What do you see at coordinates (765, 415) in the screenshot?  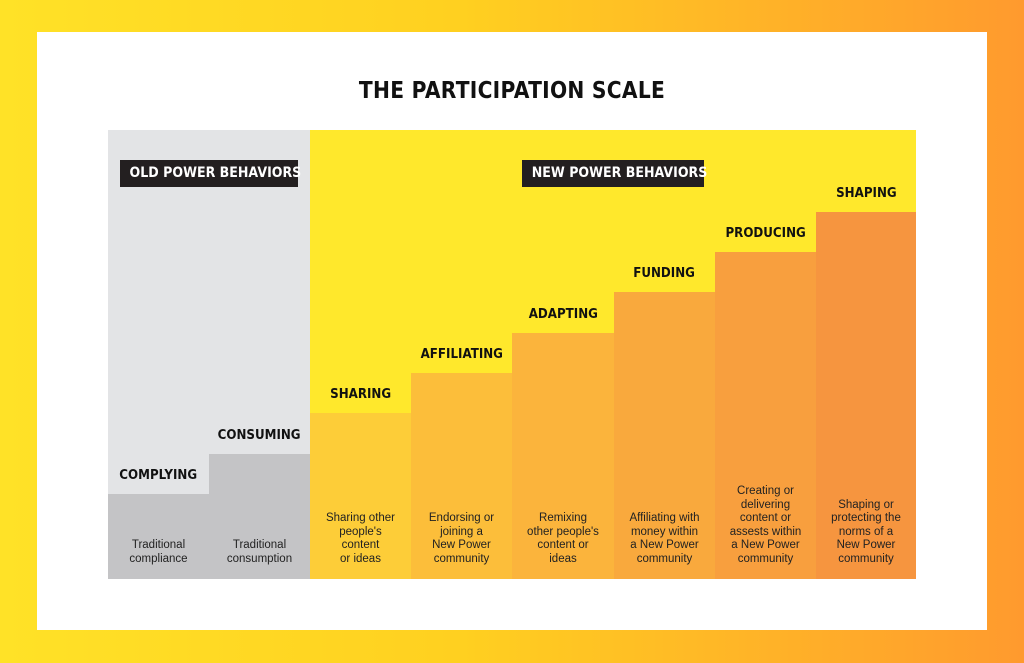 I see `step-producing-bar` at bounding box center [765, 415].